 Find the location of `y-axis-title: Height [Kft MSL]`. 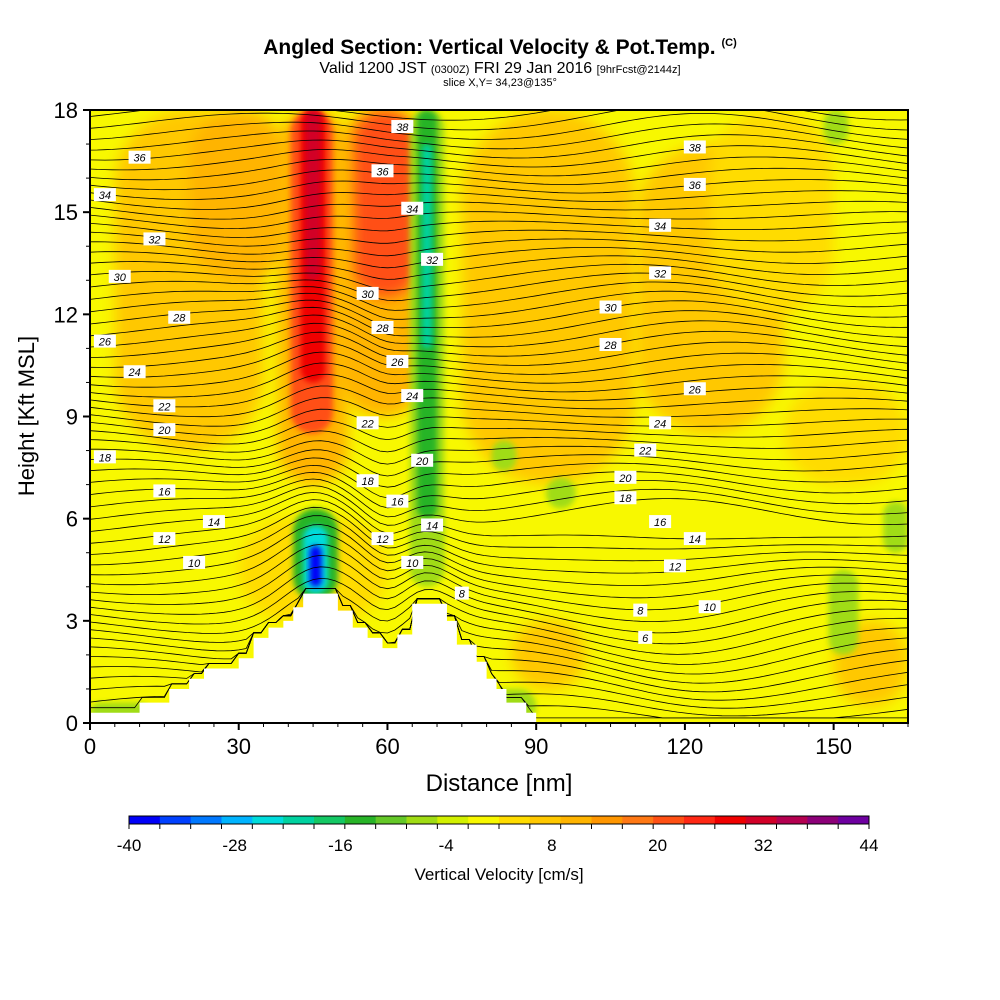

y-axis-title: Height [Kft MSL] is located at coordinates (26, 416).